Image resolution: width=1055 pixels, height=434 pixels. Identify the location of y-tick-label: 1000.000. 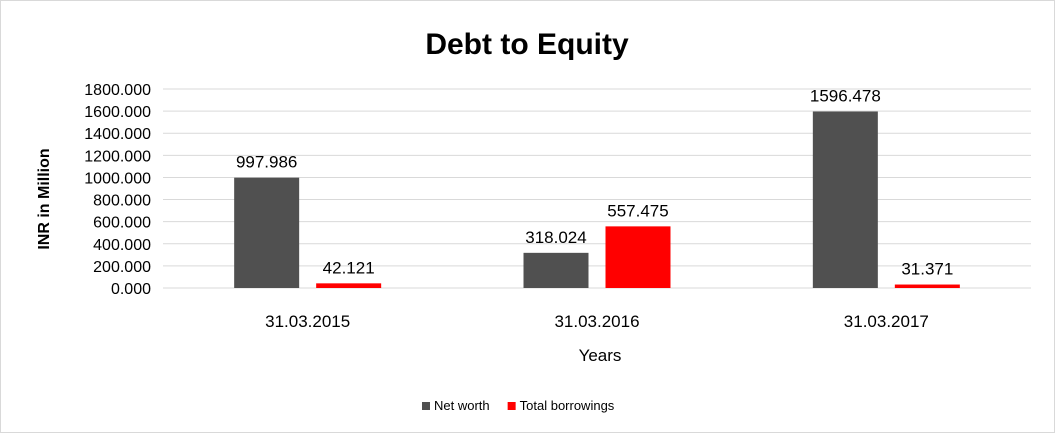
(117, 178).